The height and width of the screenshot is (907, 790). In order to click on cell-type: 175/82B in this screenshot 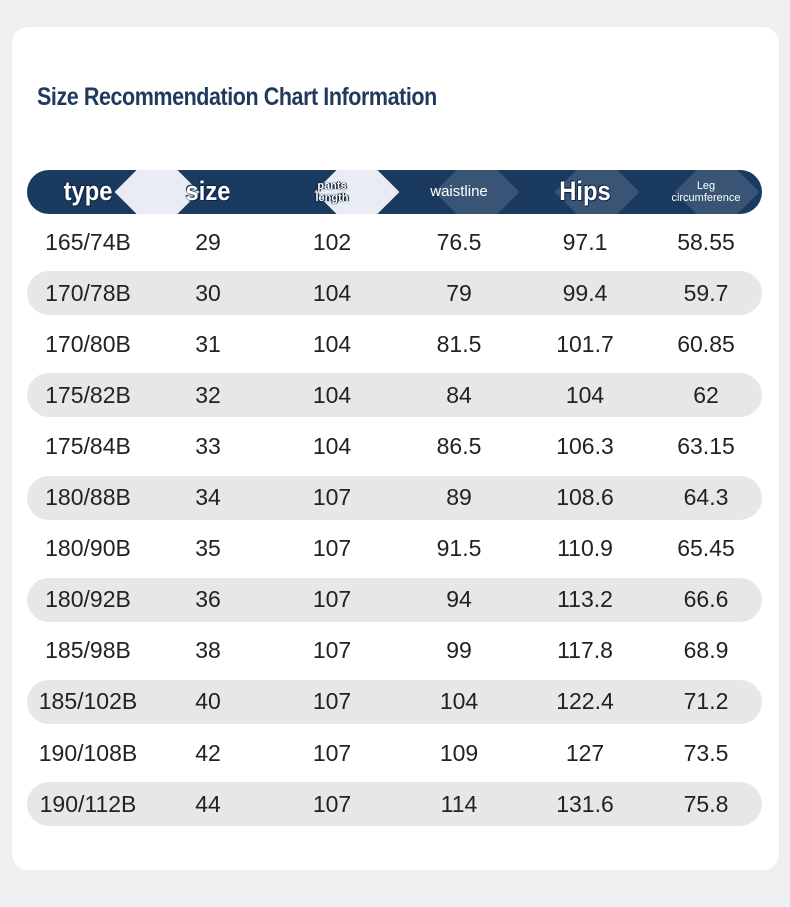, I will do `click(88, 394)`.